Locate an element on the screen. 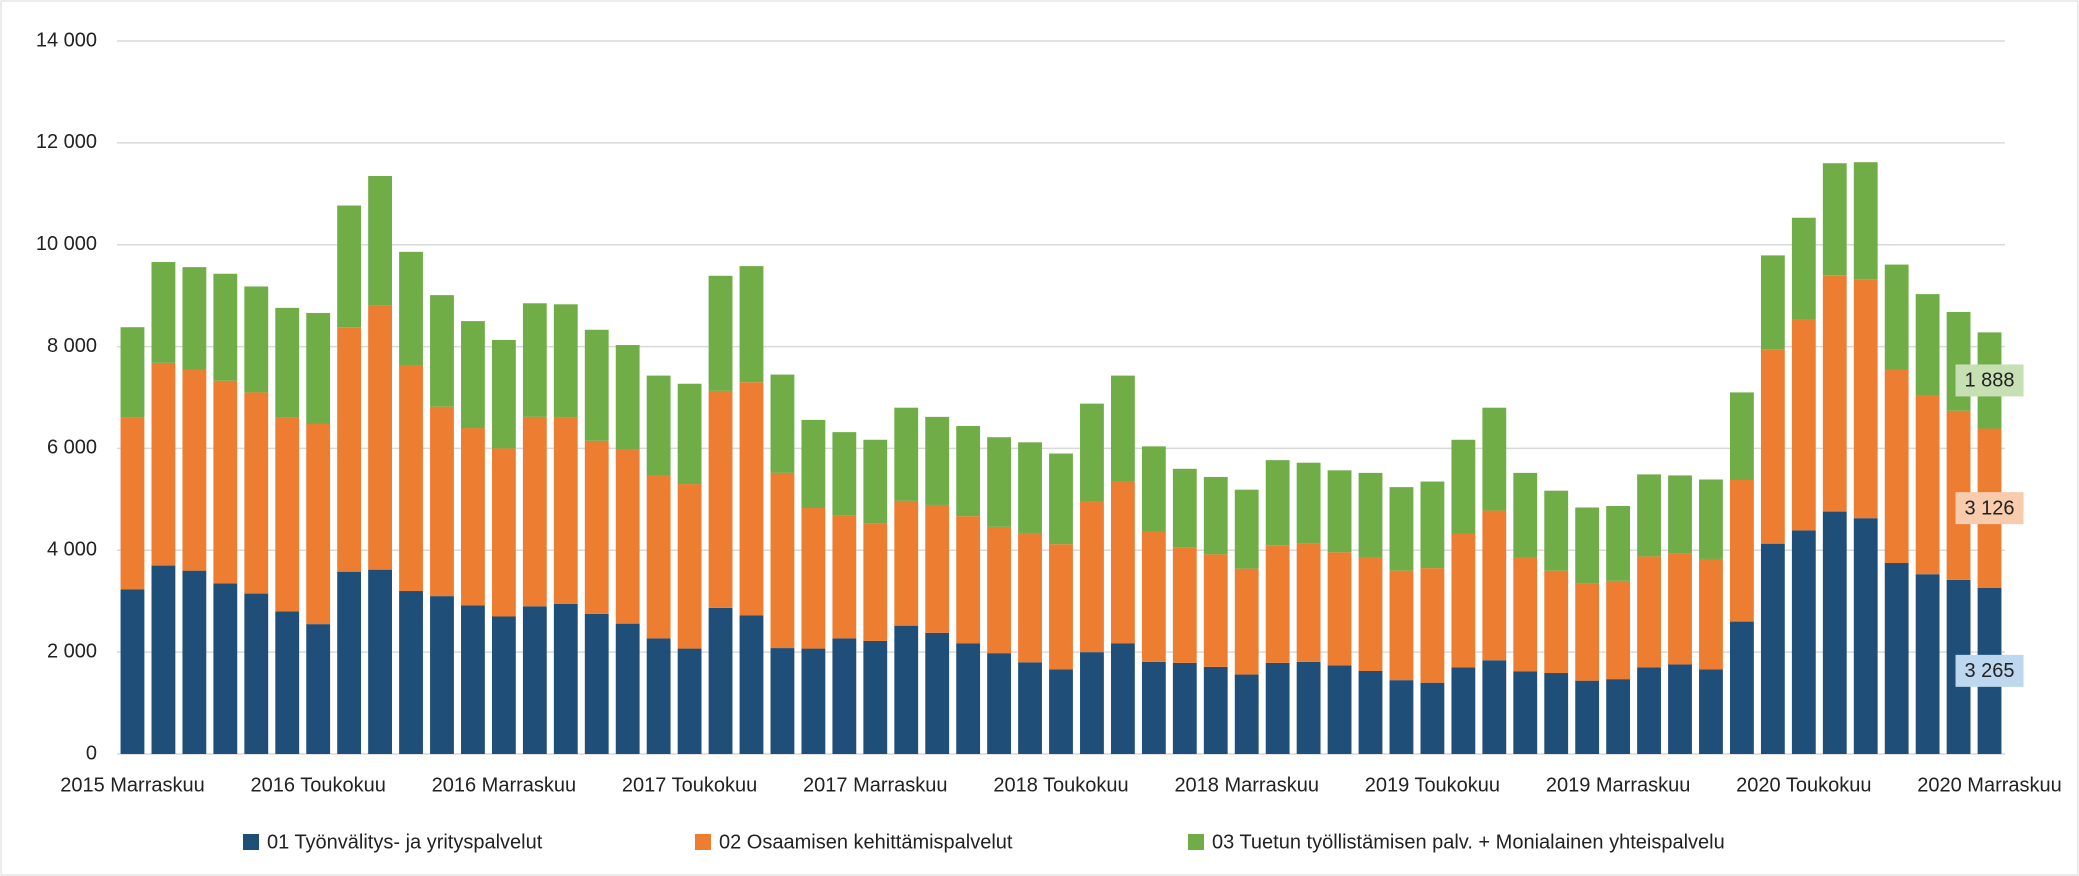 This screenshot has height=876, width=2079. data-label: 1 888 is located at coordinates (1989, 381).